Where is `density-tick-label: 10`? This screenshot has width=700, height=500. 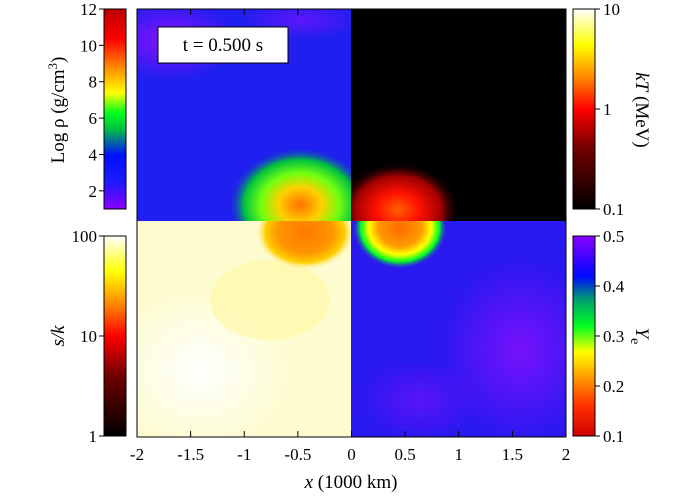
density-tick-label: 10 is located at coordinates (88, 45).